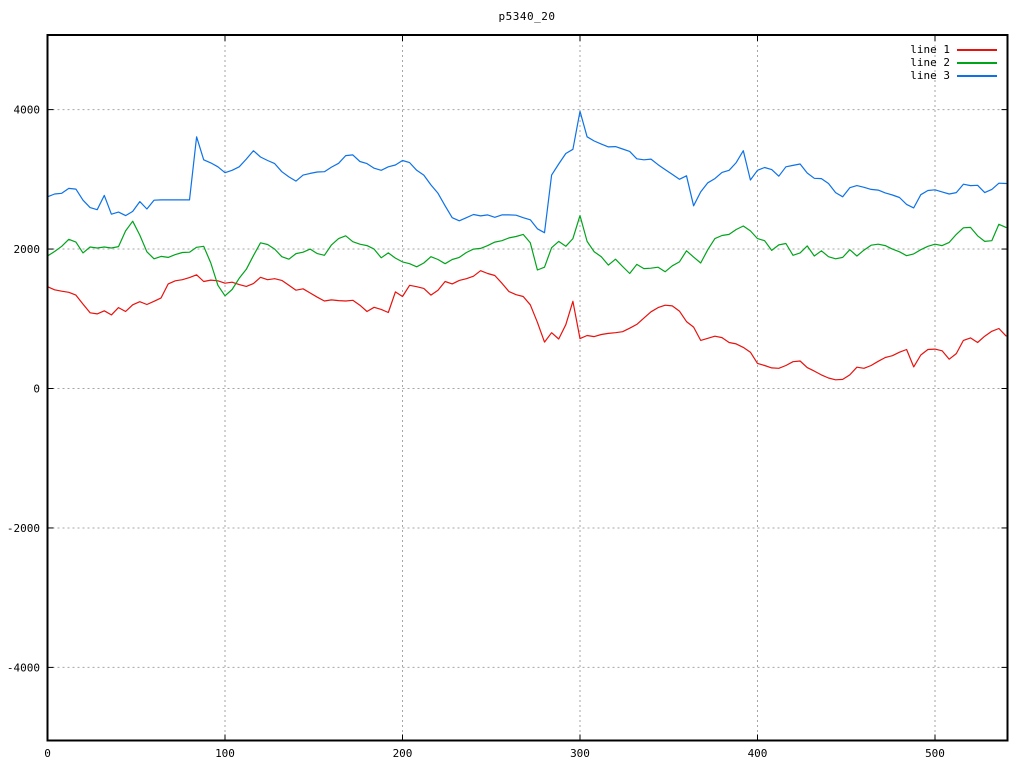 The height and width of the screenshot is (768, 1024). Describe the element at coordinates (403, 753) in the screenshot. I see `x-tick-label: 200` at that location.